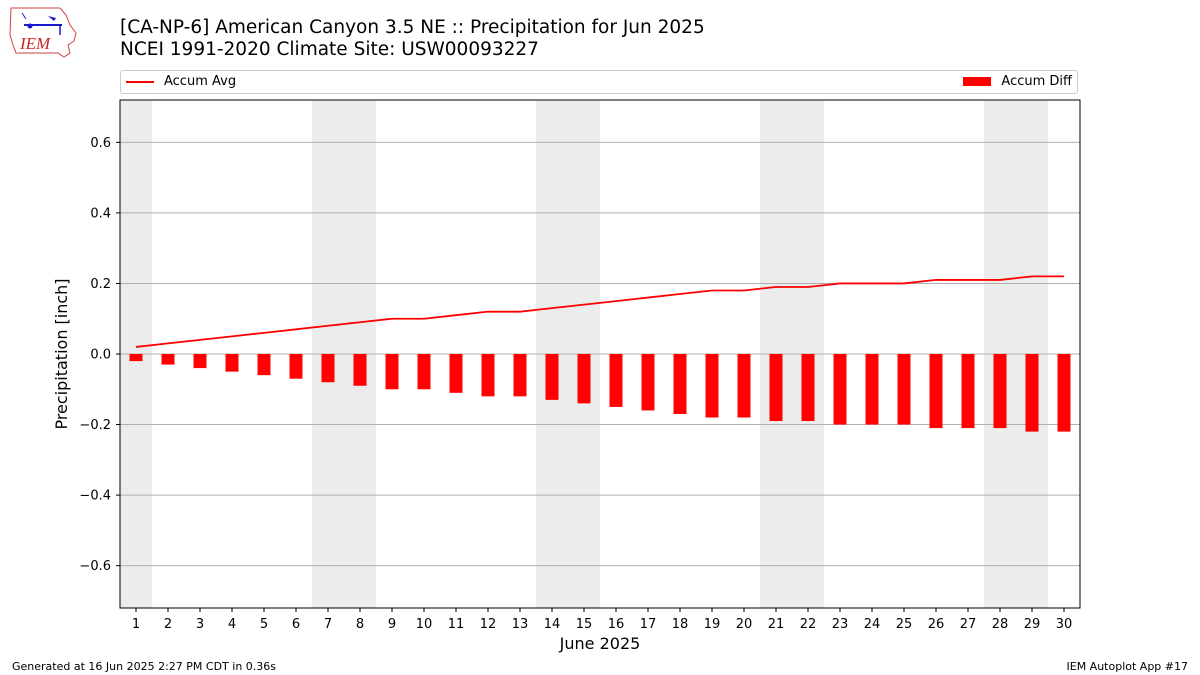 This screenshot has width=1200, height=675. What do you see at coordinates (136, 624) in the screenshot?
I see `x-tick-label: 1` at bounding box center [136, 624].